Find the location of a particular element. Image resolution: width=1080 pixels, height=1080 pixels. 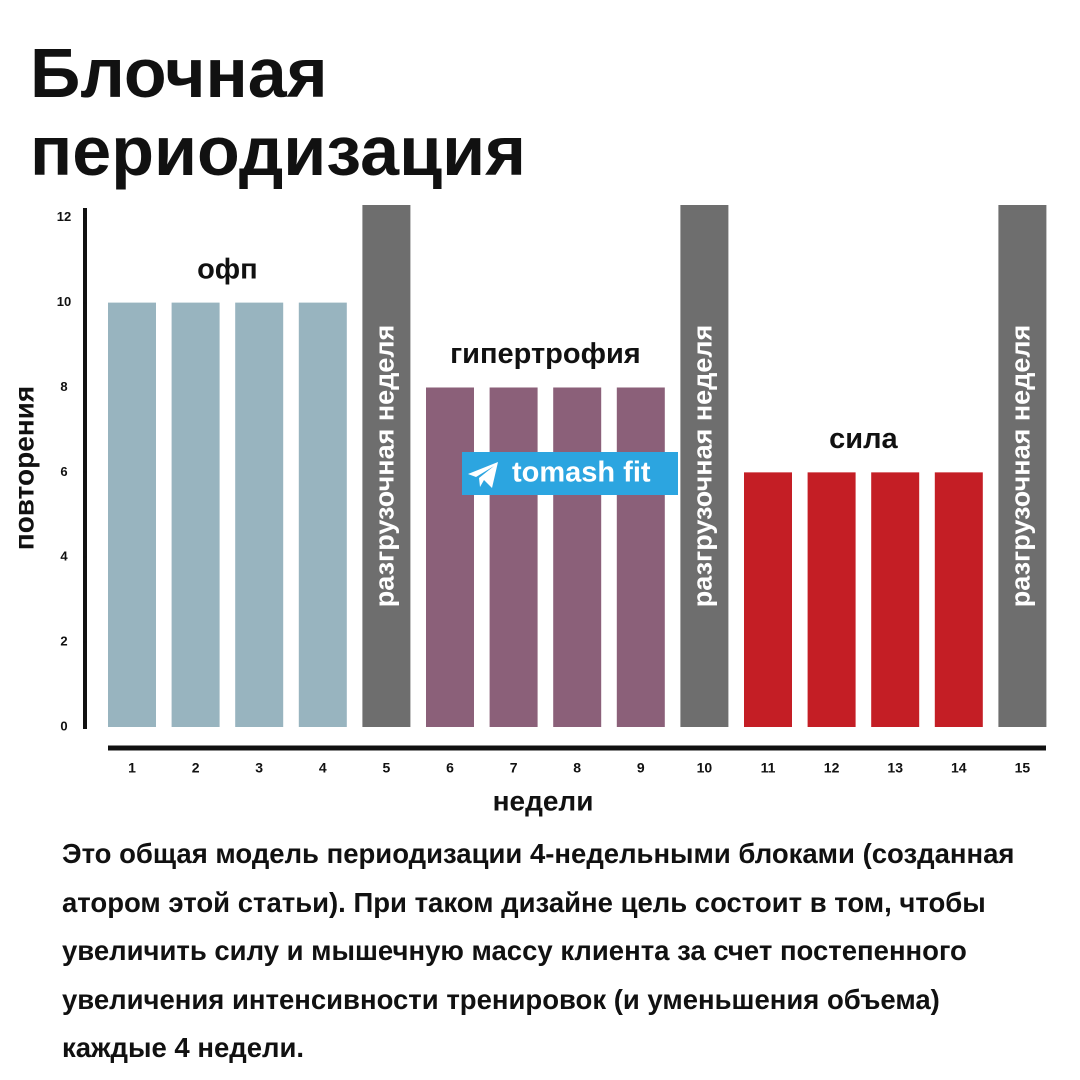

y-tick-label: 12 is located at coordinates (64, 216).